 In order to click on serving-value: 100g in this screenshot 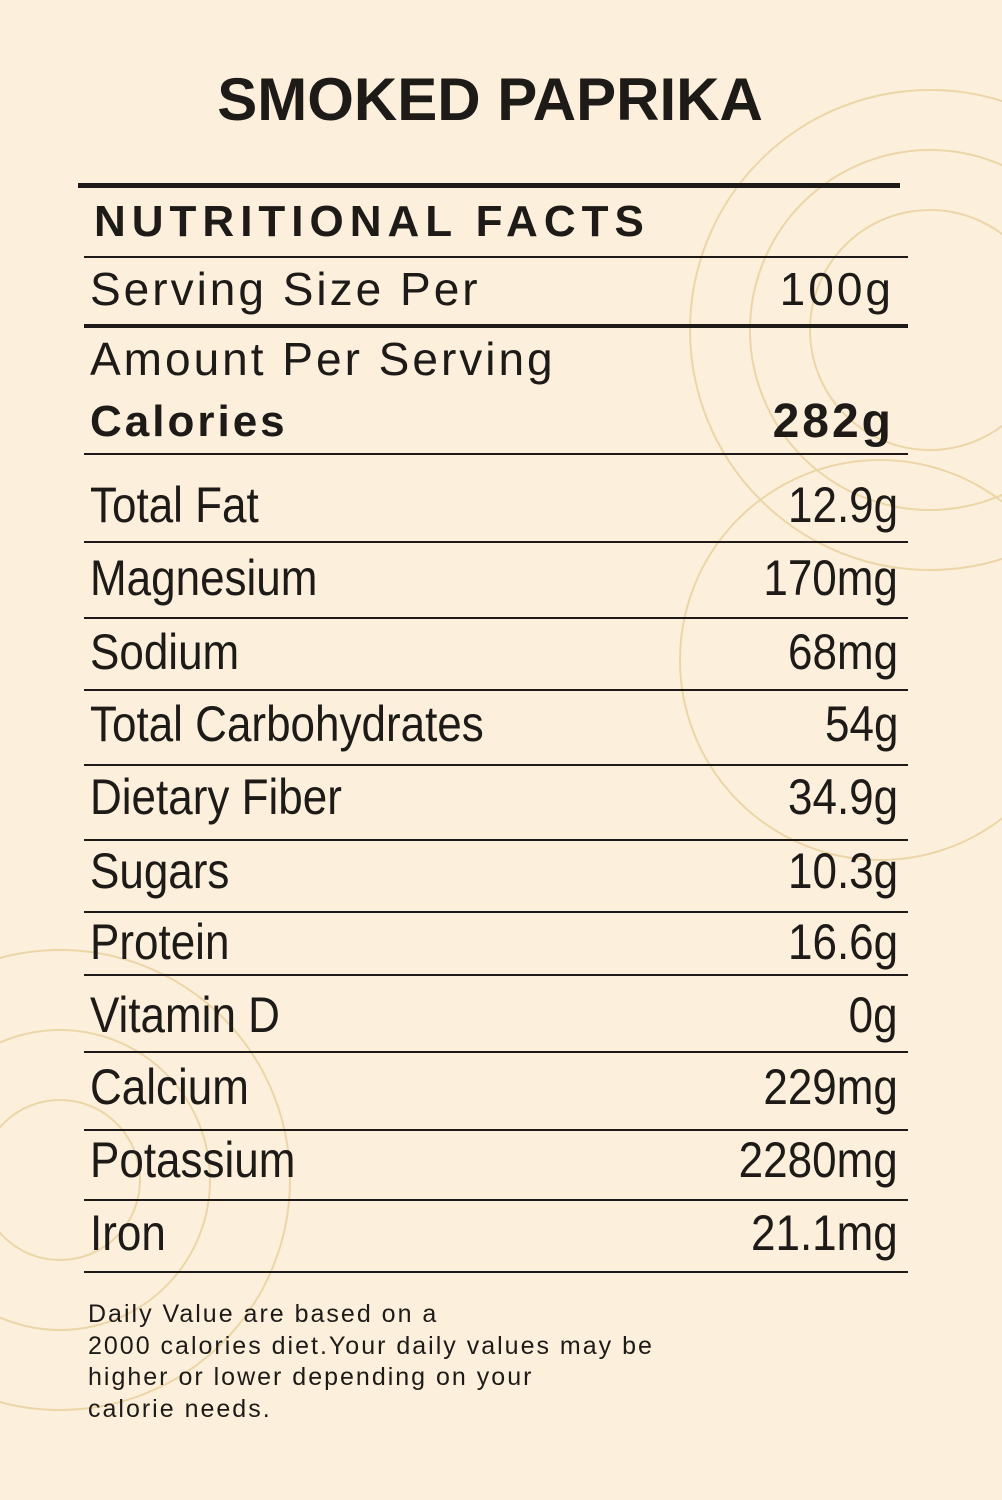, I will do `click(836, 289)`.